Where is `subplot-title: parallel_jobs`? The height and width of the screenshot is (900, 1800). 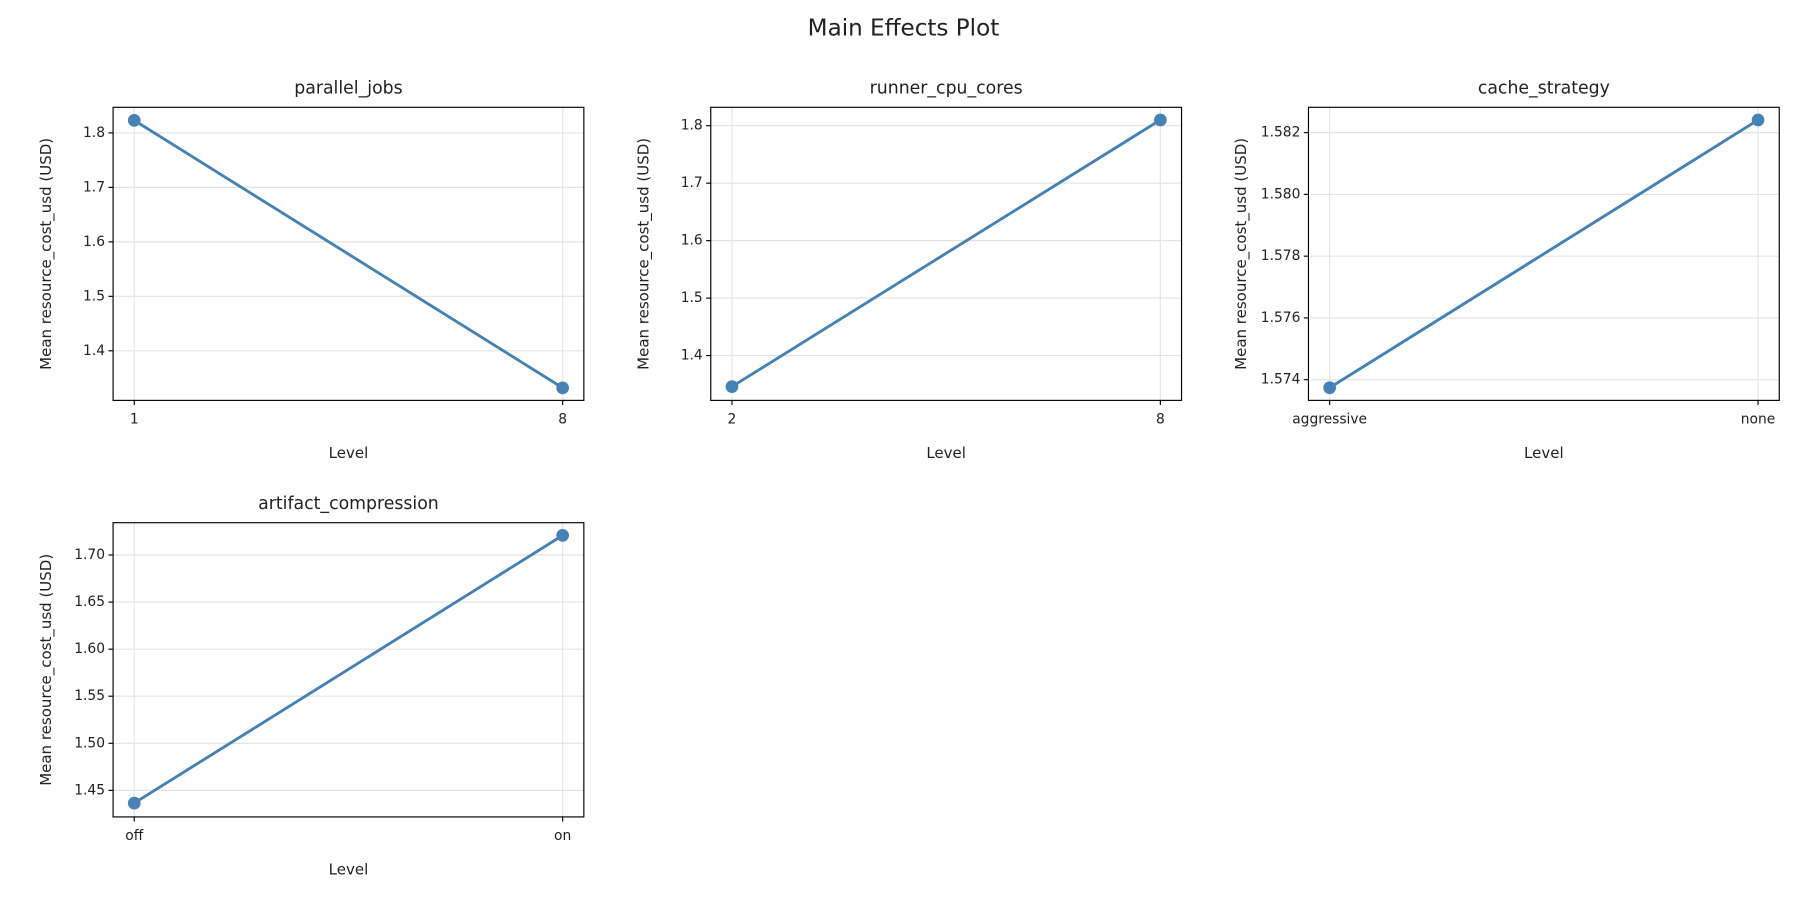
subplot-title: parallel_jobs is located at coordinates (348, 88).